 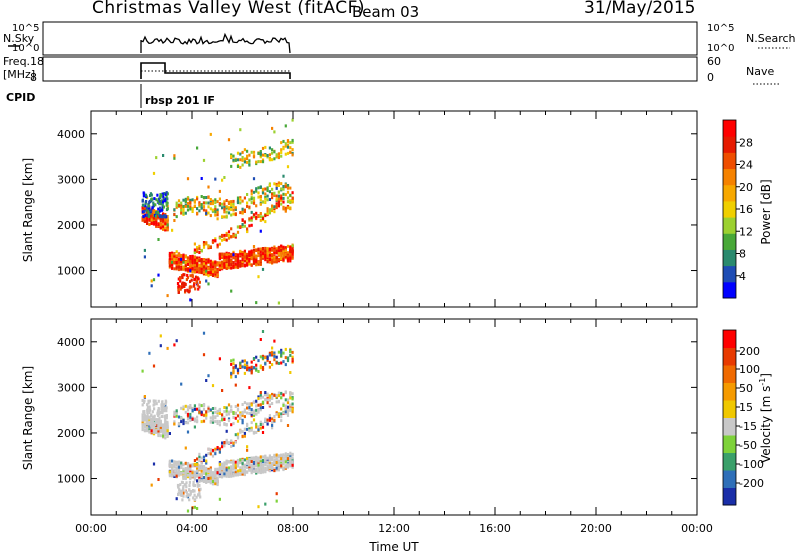 What do you see at coordinates (748, 426) in the screenshot?
I see `colorbar-tick-label: -15` at bounding box center [748, 426].